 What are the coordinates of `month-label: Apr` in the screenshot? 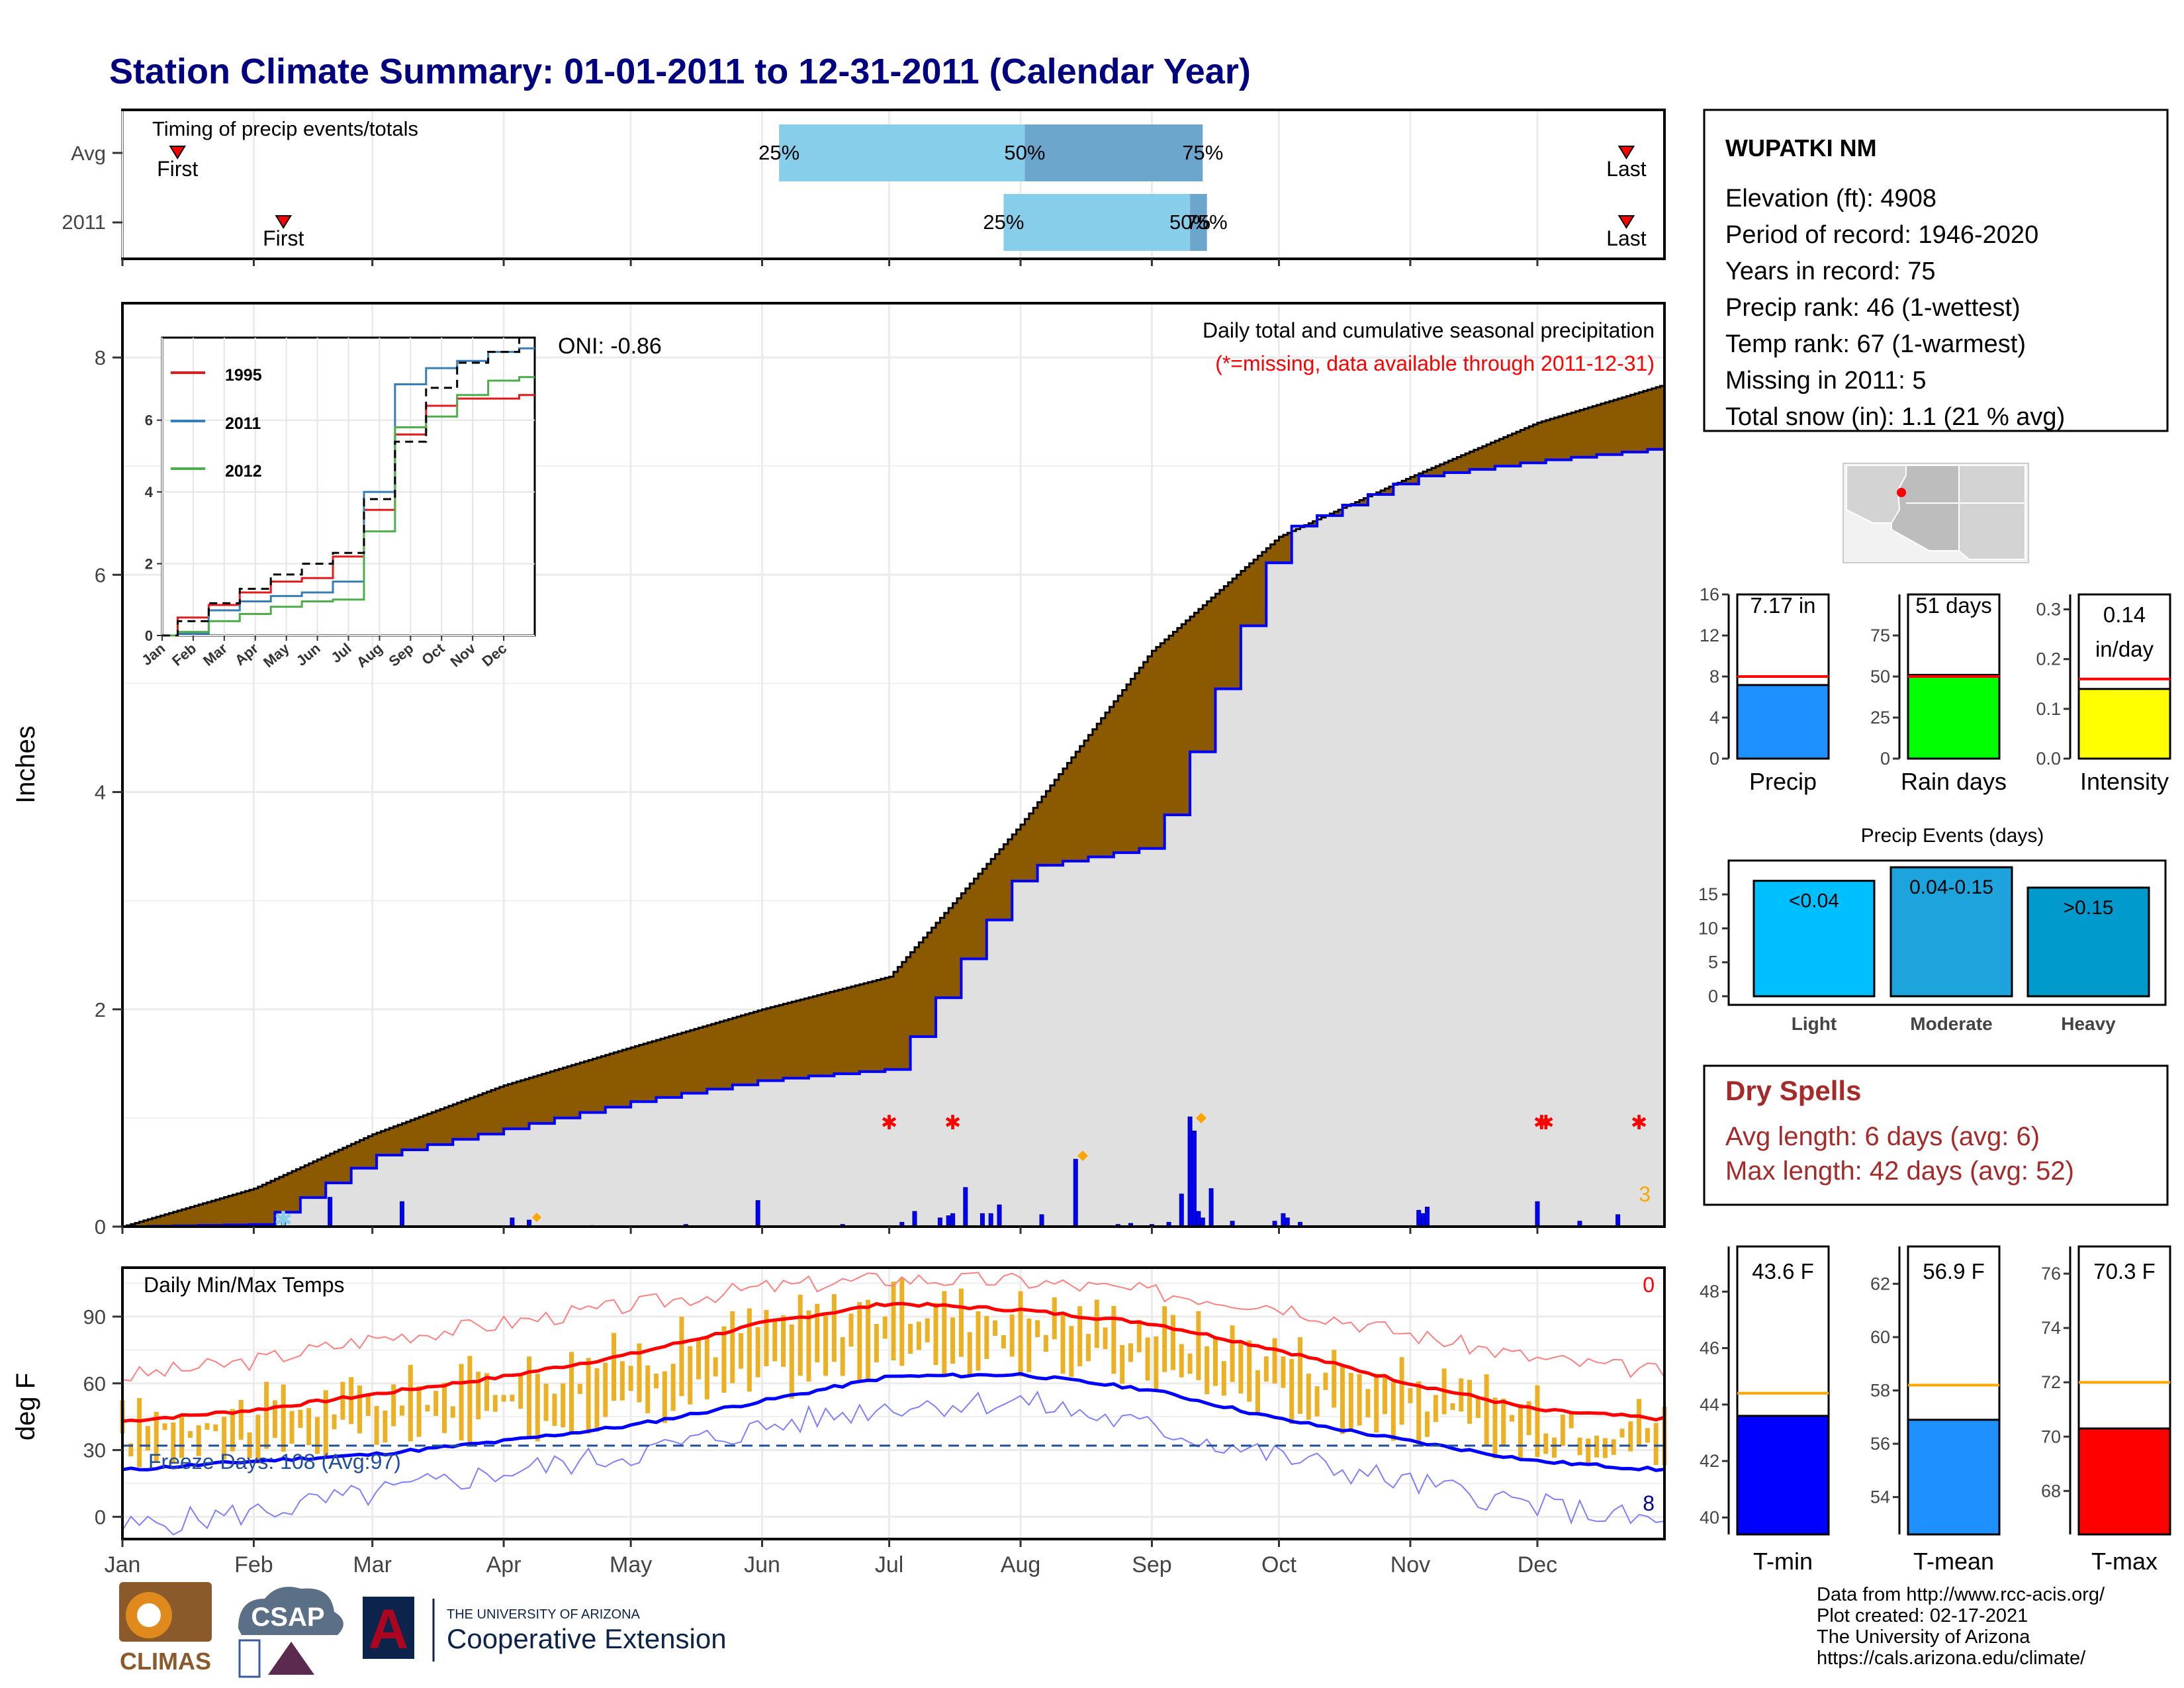 It's located at (504, 1564).